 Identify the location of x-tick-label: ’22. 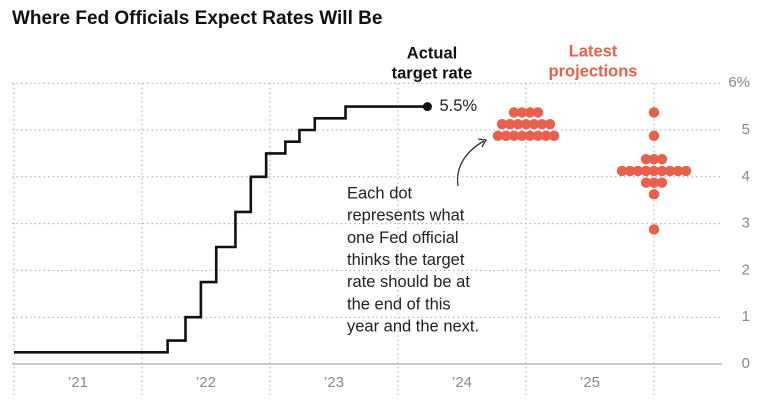
(206, 382).